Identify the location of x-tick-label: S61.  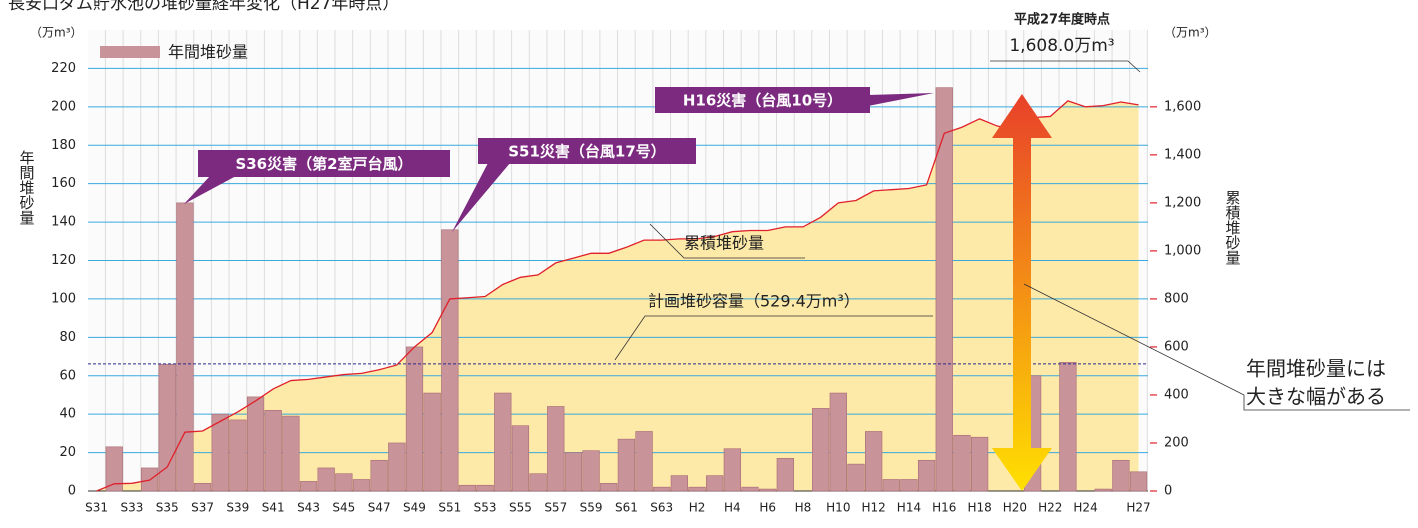
(626, 508).